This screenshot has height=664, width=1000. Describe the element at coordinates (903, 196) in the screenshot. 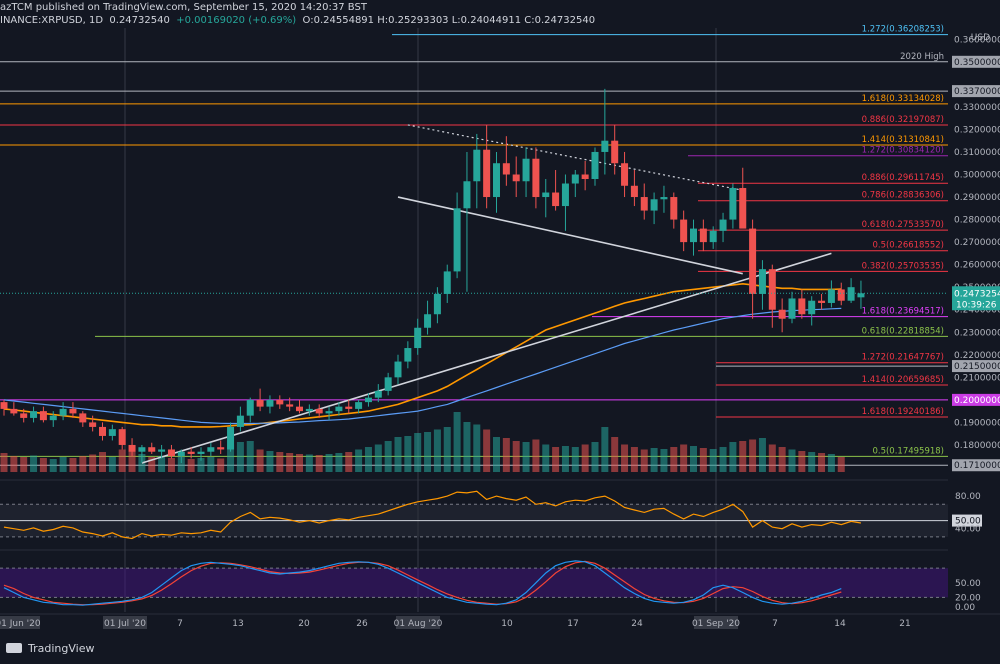

I see `fib-level-label: 0.786(0.28836306)` at that location.